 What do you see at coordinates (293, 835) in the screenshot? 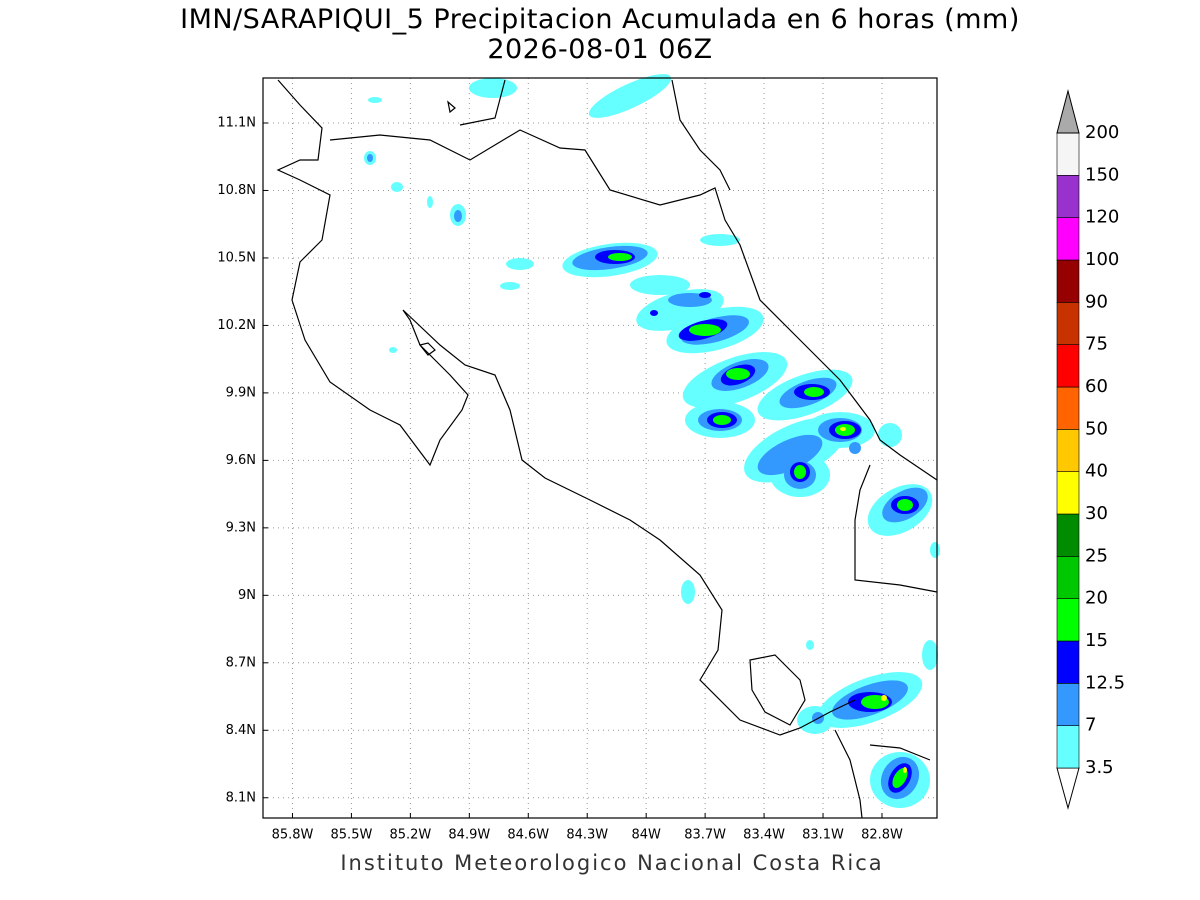
I see `x-tick-label: 85.8W` at bounding box center [293, 835].